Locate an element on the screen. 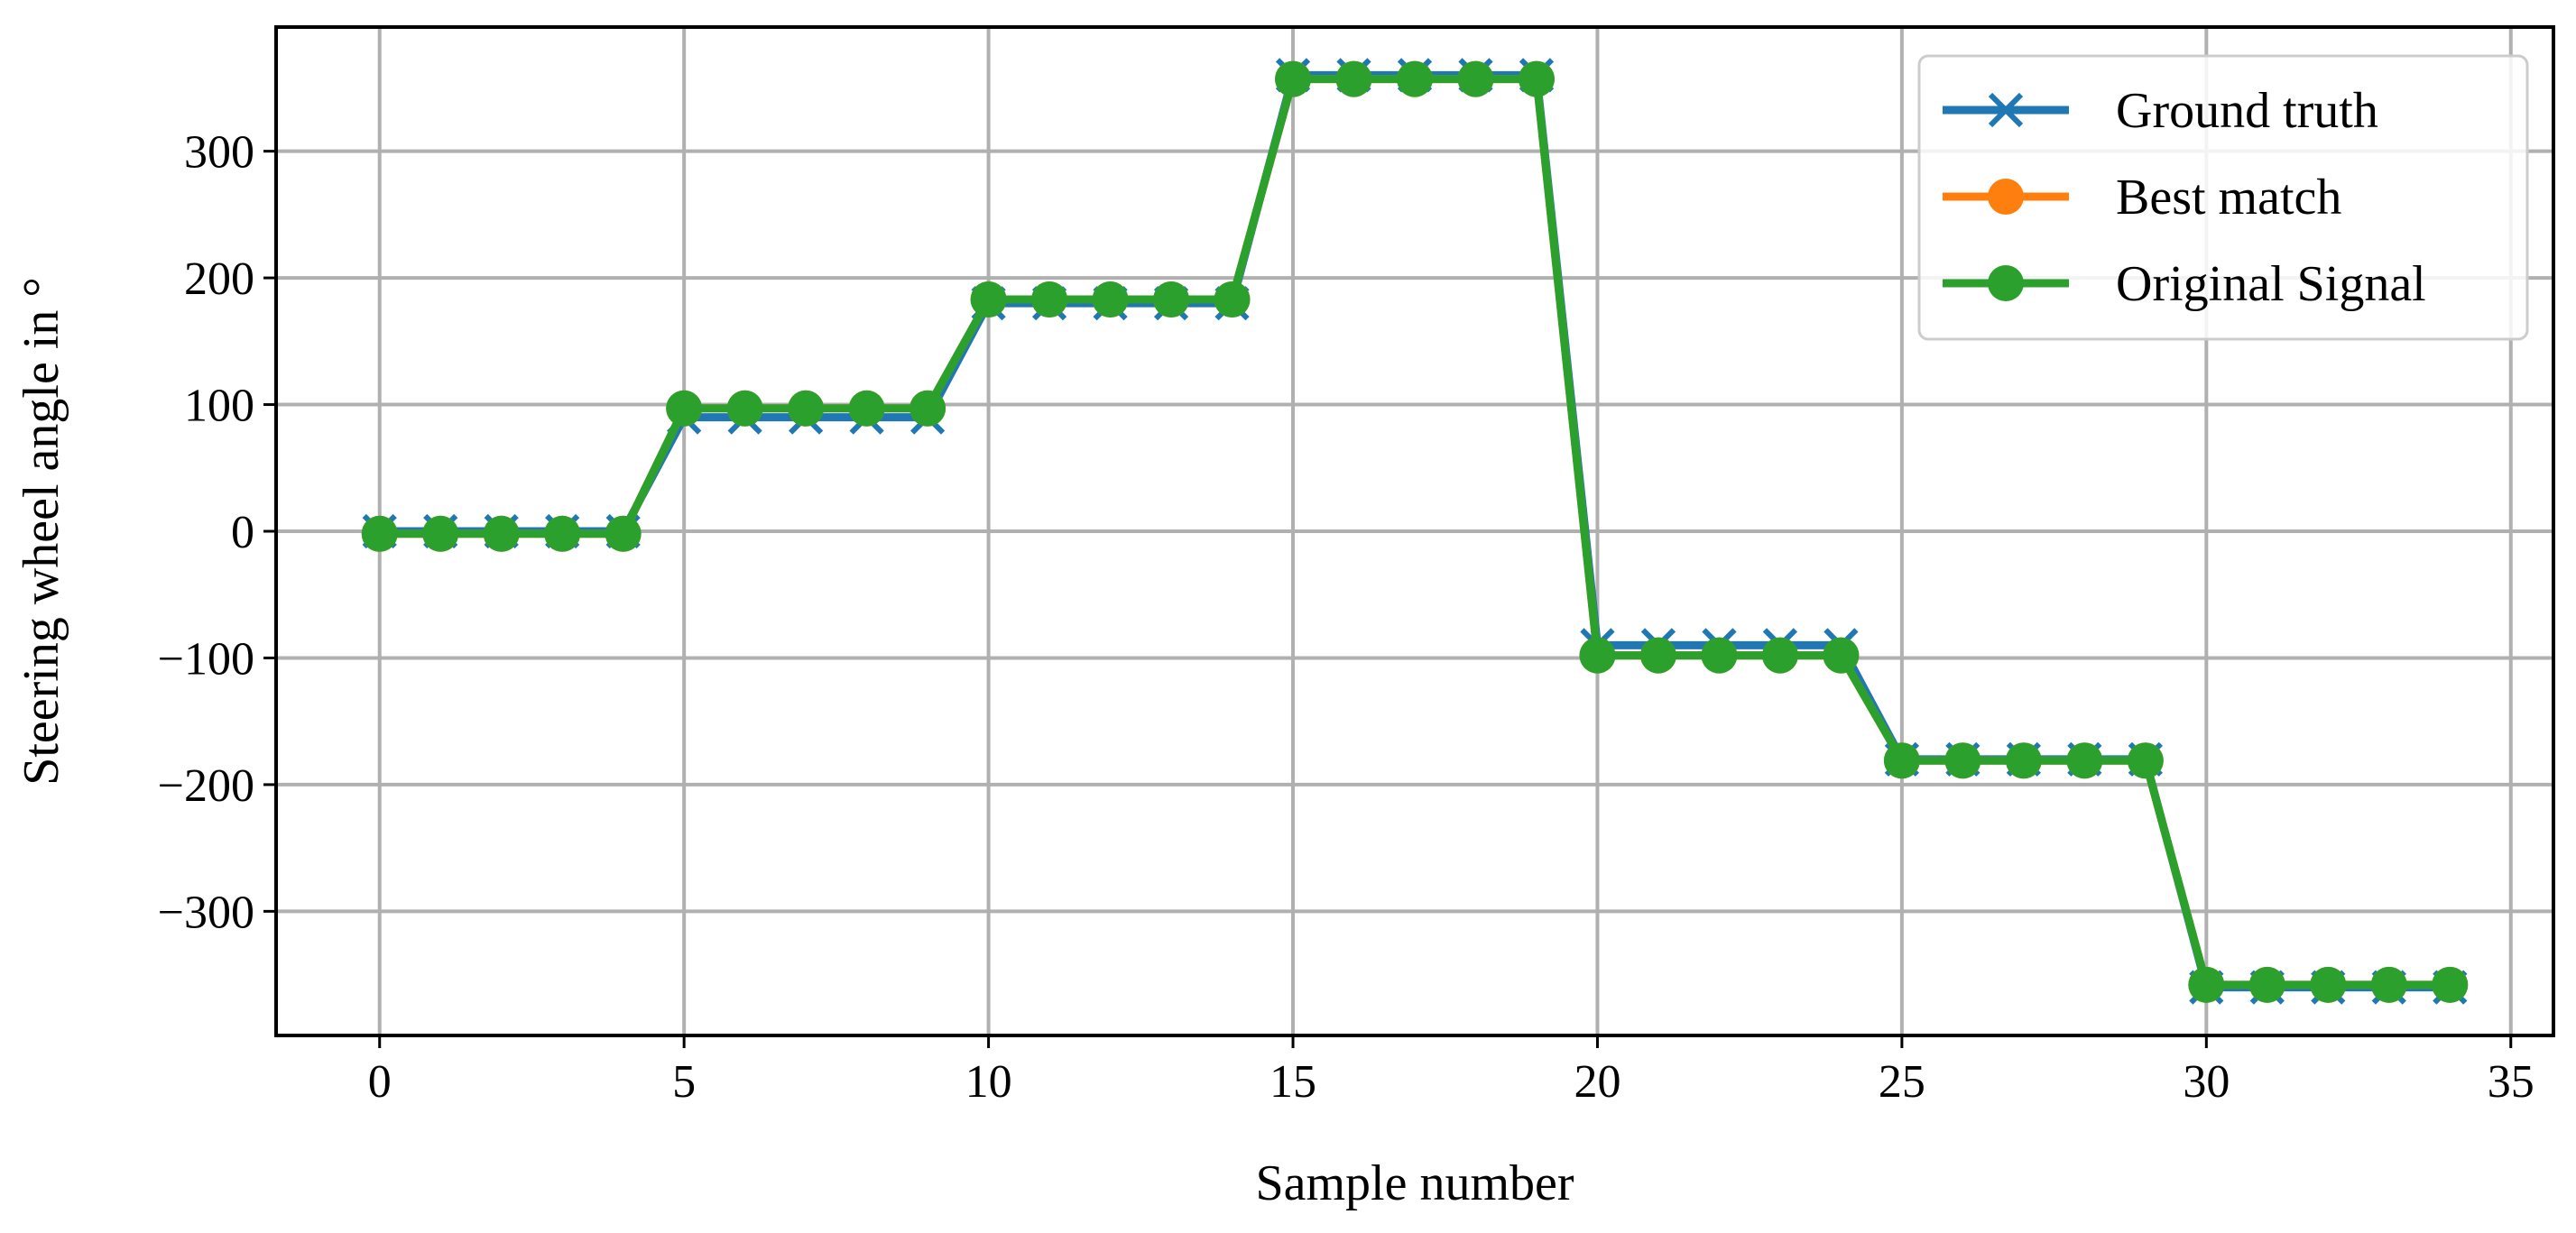  legend: Ground truth Best match Original Signal is located at coordinates (2223, 197).